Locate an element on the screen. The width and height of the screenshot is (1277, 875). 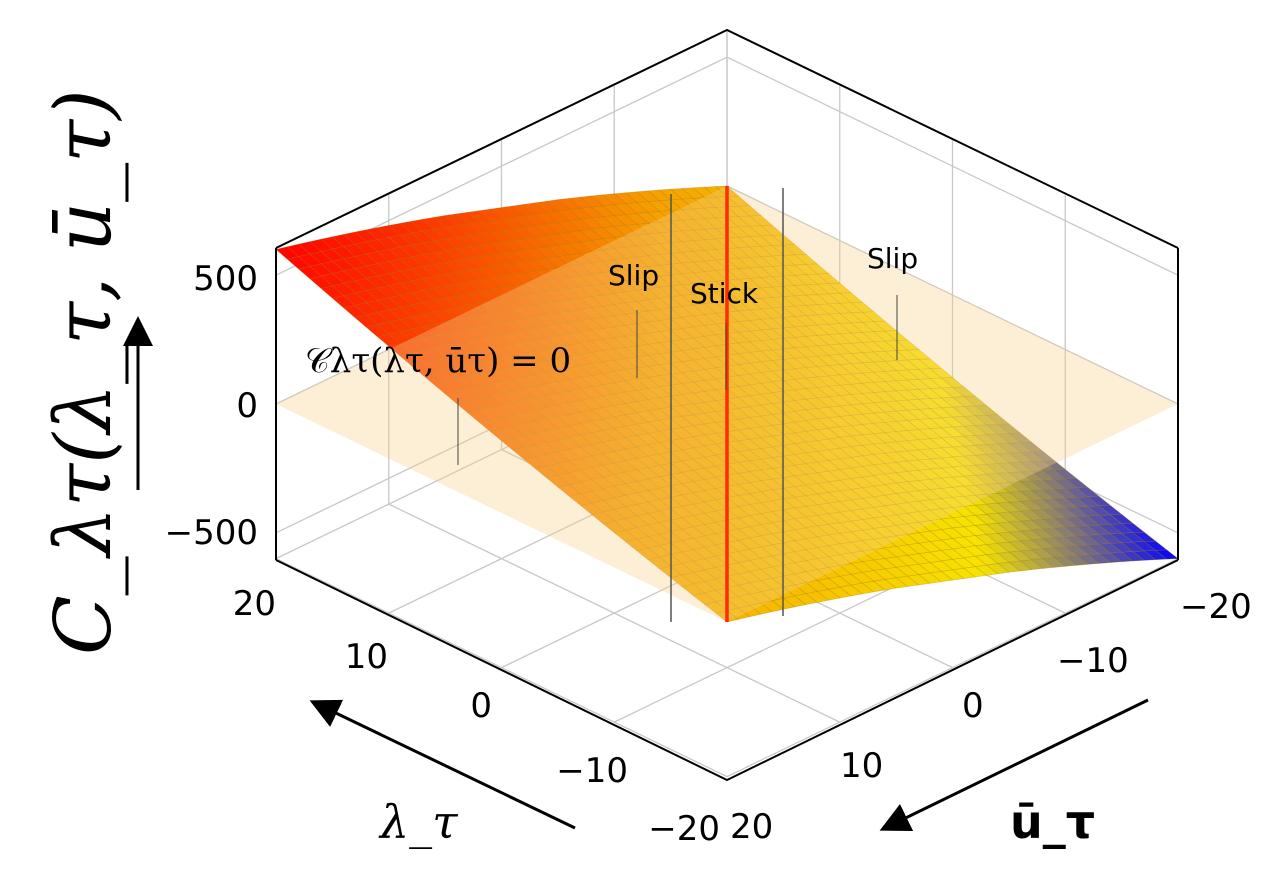
zero-equation: 𝒞λτ(λτ, ūτ) = 0 is located at coordinates (438, 361).